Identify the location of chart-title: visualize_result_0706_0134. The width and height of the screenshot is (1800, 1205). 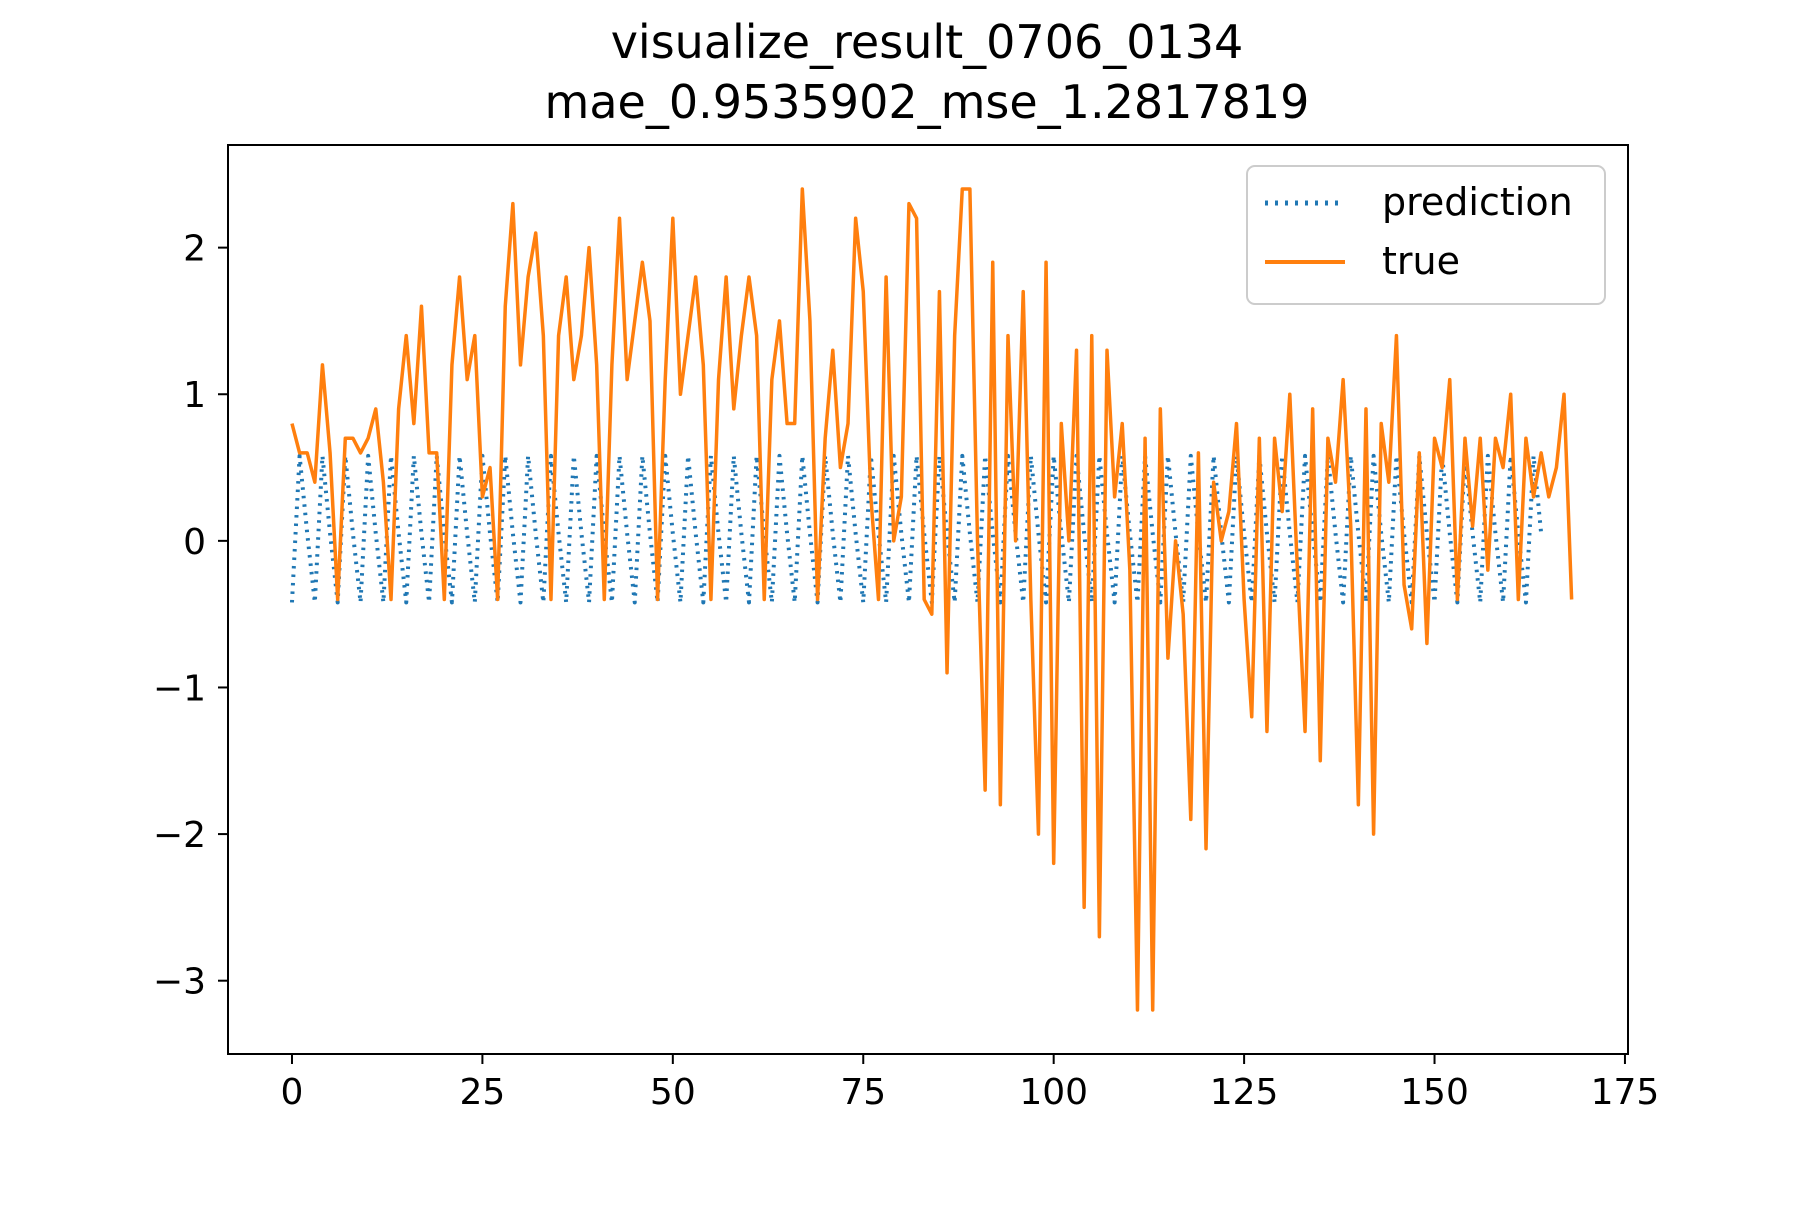
(927, 42).